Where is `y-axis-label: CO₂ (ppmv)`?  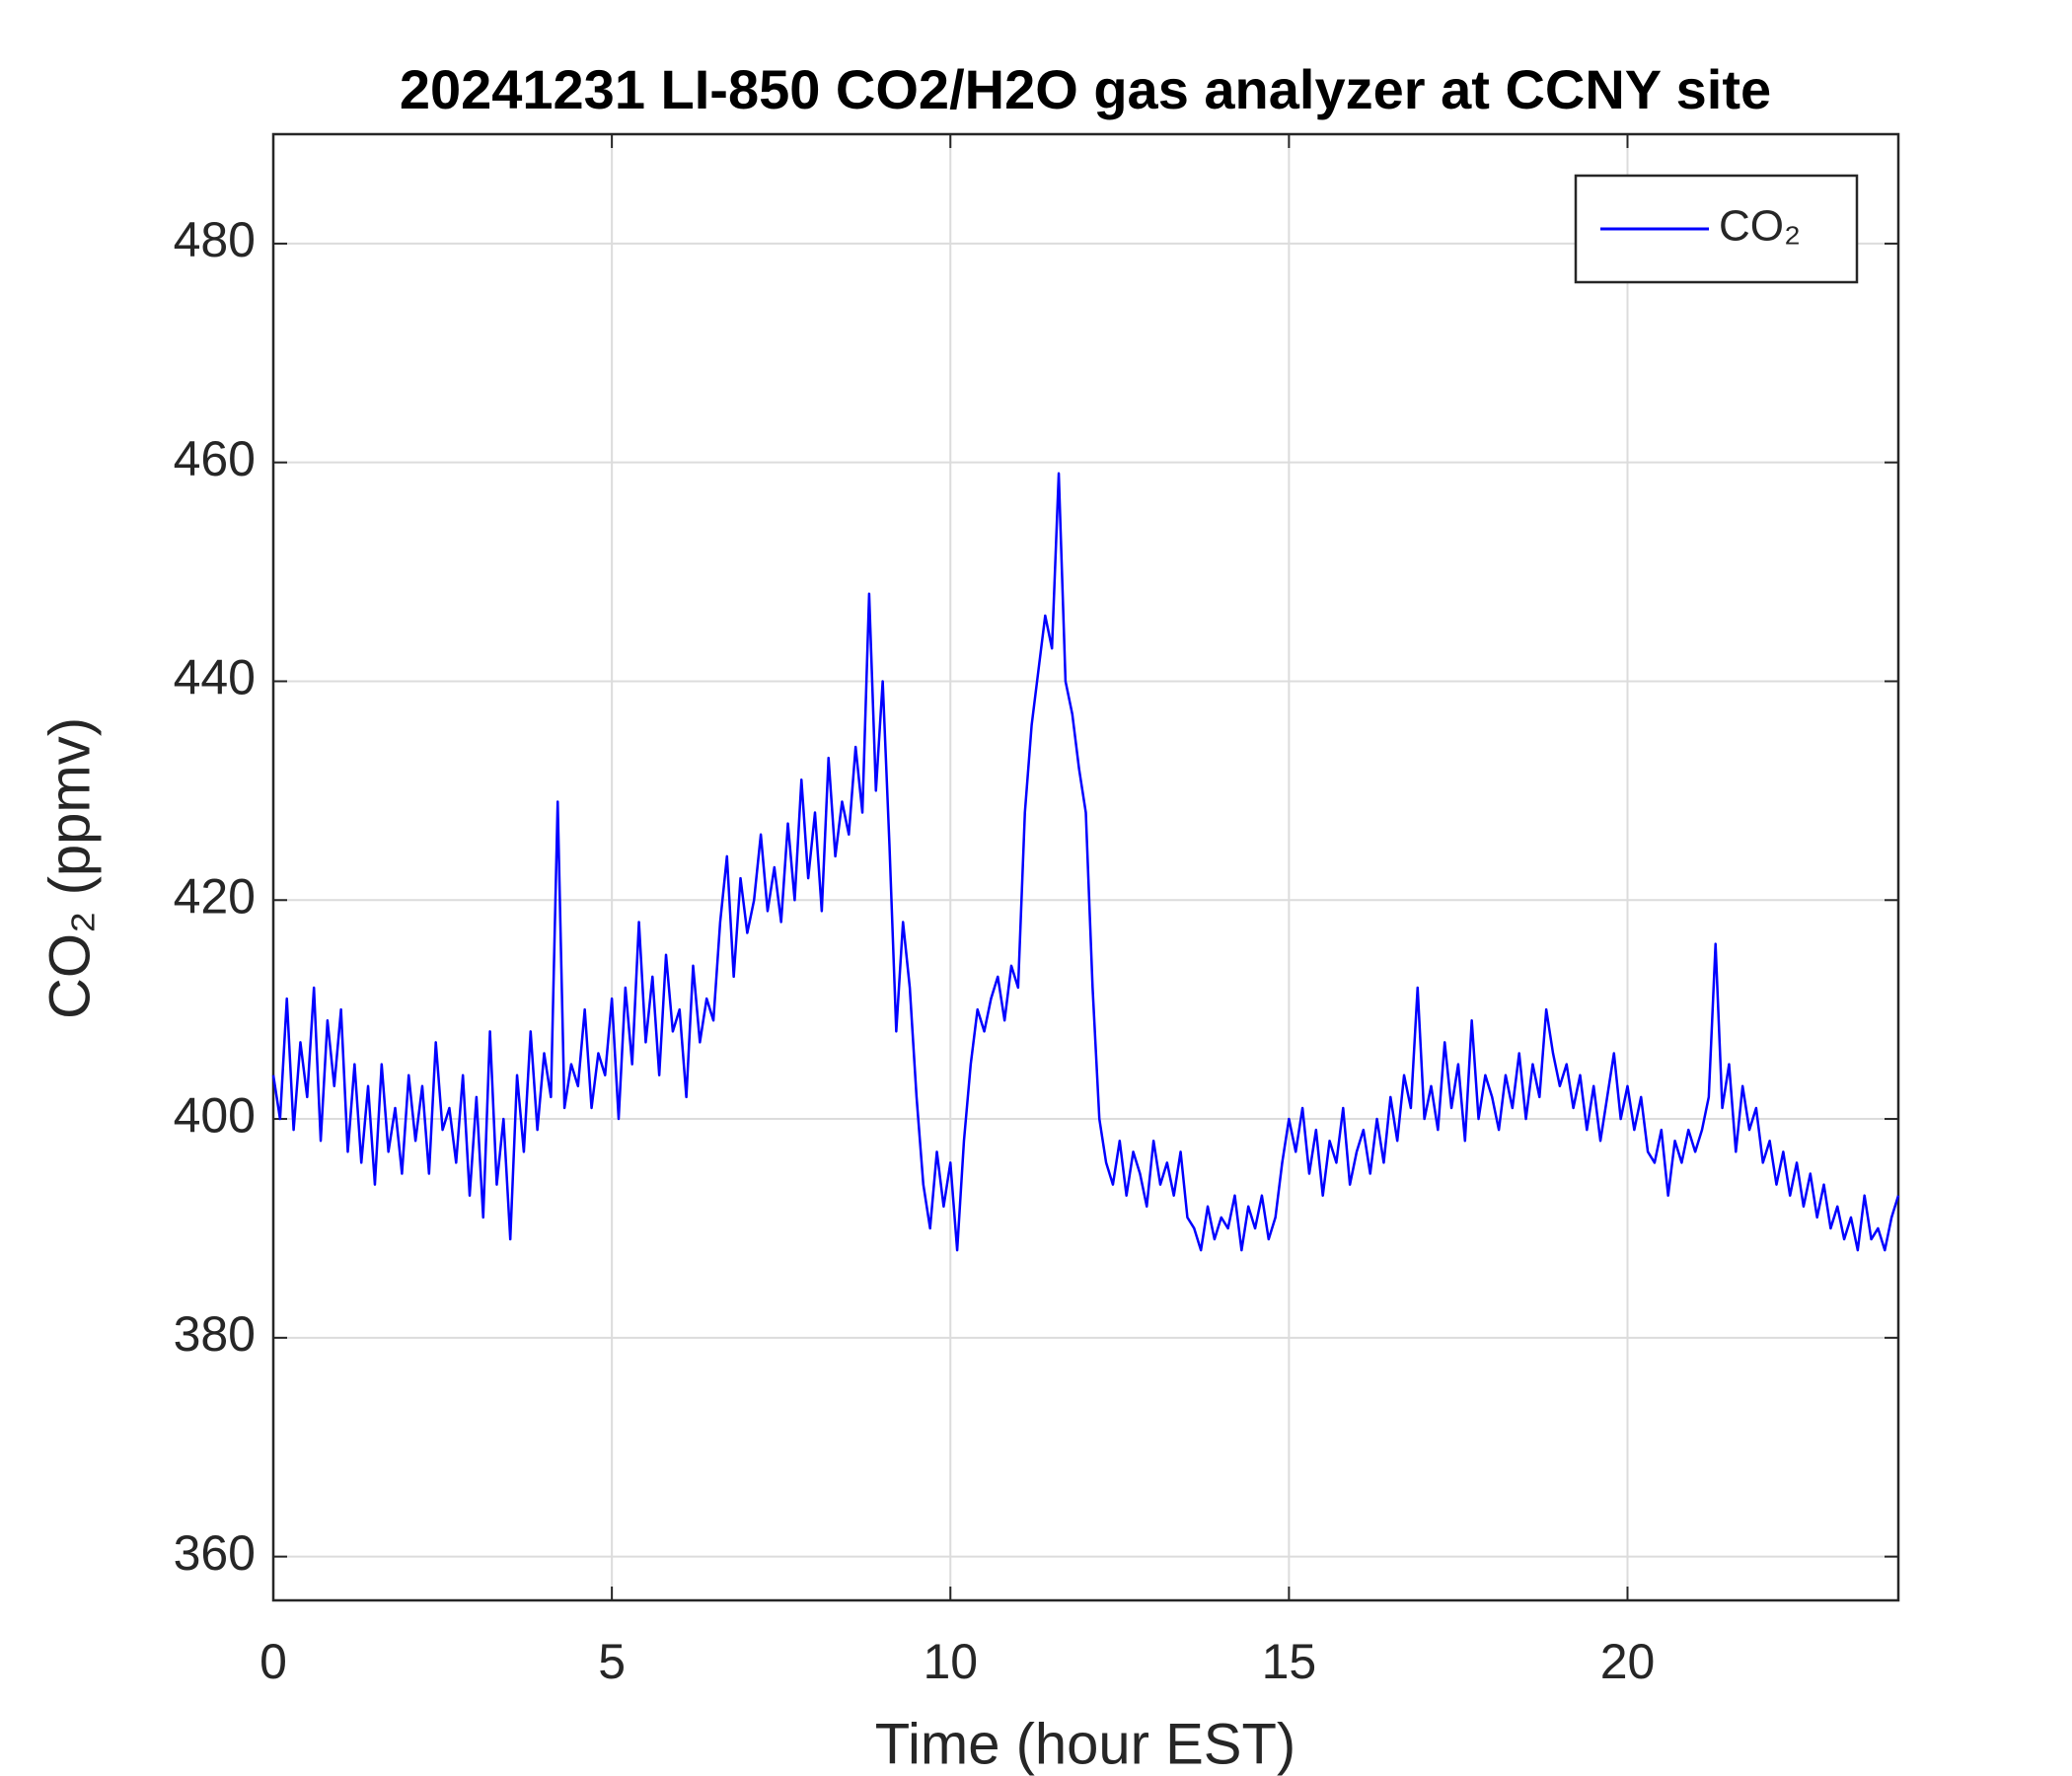
y-axis-label: CO₂ (ppmv) is located at coordinates (69, 868).